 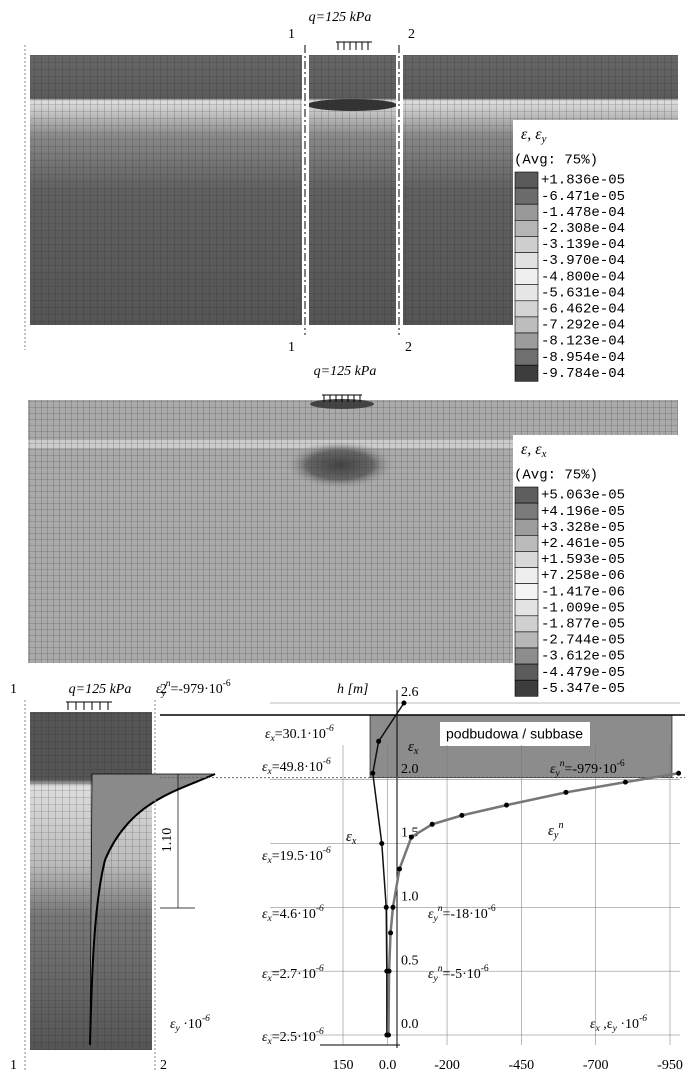 I want to click on legend-title: ε, εx, so click(x=534, y=450).